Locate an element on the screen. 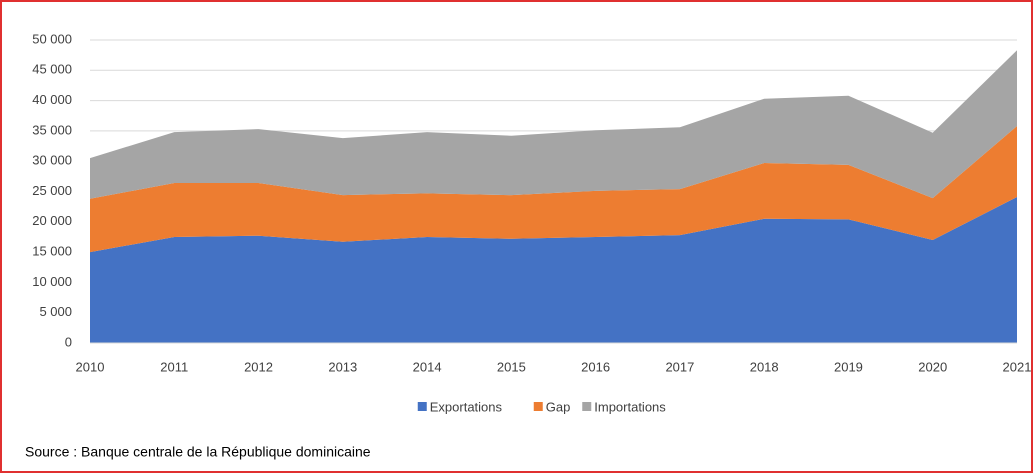 Image resolution: width=1033 pixels, height=473 pixels. x-tick-label: 2012 is located at coordinates (258, 366).